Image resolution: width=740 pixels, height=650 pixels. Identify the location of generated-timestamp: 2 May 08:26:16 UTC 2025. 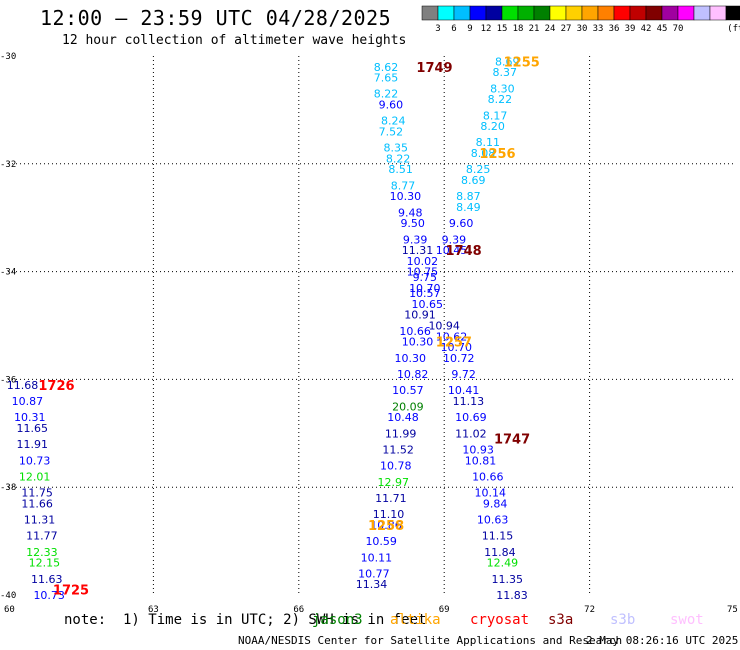
(662, 640).